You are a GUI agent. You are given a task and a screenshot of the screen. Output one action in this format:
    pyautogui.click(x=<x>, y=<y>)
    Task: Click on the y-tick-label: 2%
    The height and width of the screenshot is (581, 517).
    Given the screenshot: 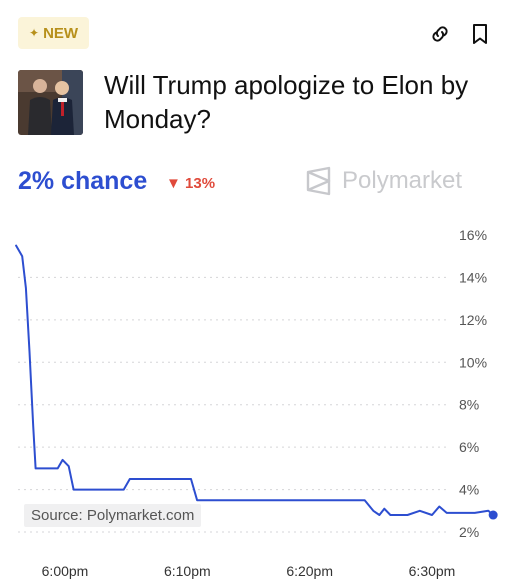 What is the action you would take?
    pyautogui.click(x=469, y=532)
    